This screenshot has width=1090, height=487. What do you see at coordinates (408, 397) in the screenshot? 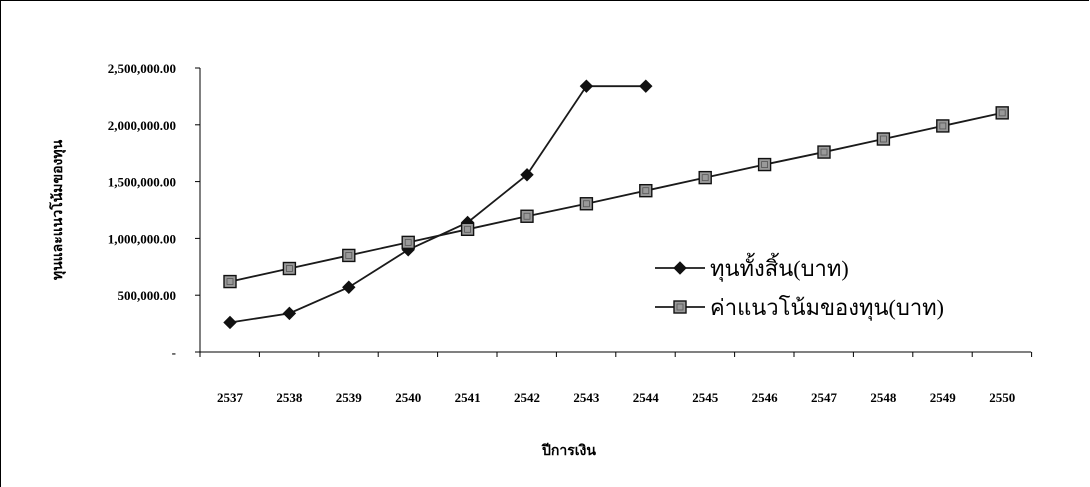
I see `x-tick-label: 2540` at bounding box center [408, 397].